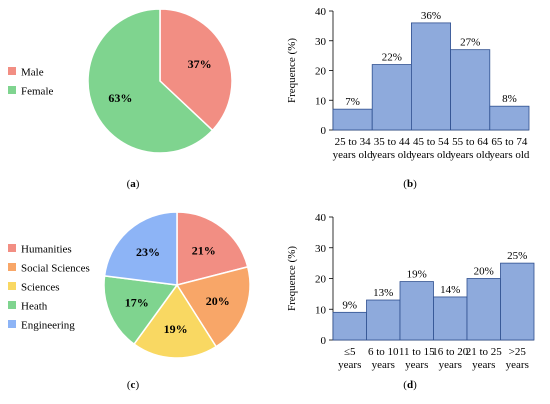  What do you see at coordinates (32, 73) in the screenshot?
I see `legend-label-male: Male` at bounding box center [32, 73].